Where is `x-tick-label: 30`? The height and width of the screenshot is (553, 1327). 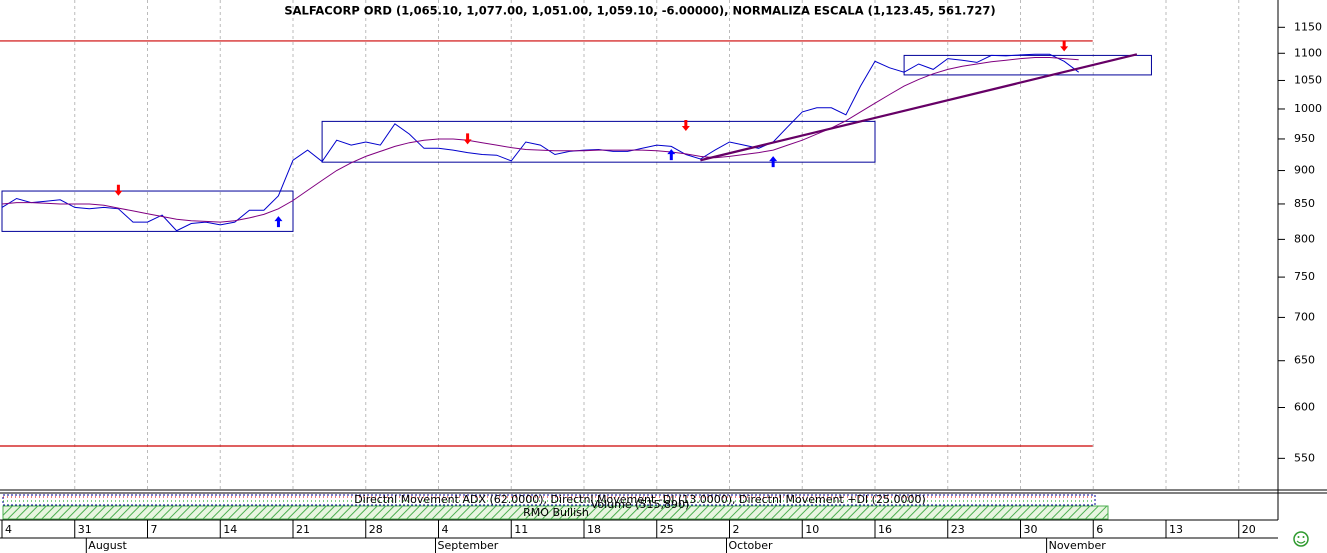
x-tick-label: 30 is located at coordinates (1031, 529).